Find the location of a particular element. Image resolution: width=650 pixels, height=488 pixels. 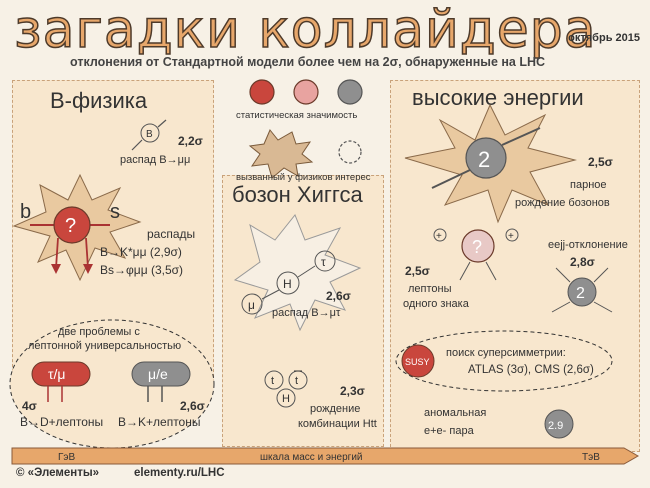

b-question-circle is located at coordinates (72, 225).